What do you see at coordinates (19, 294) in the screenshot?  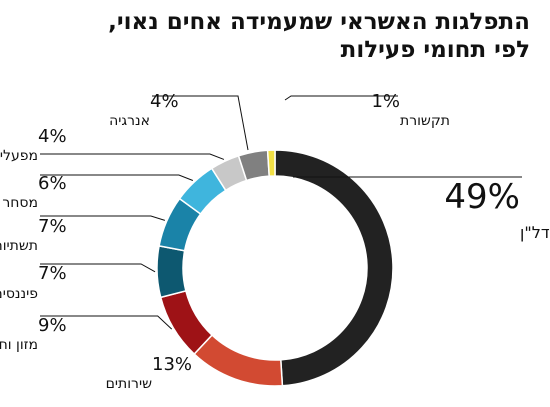 I see `slice-category-label-3: פיננסים` at bounding box center [19, 294].